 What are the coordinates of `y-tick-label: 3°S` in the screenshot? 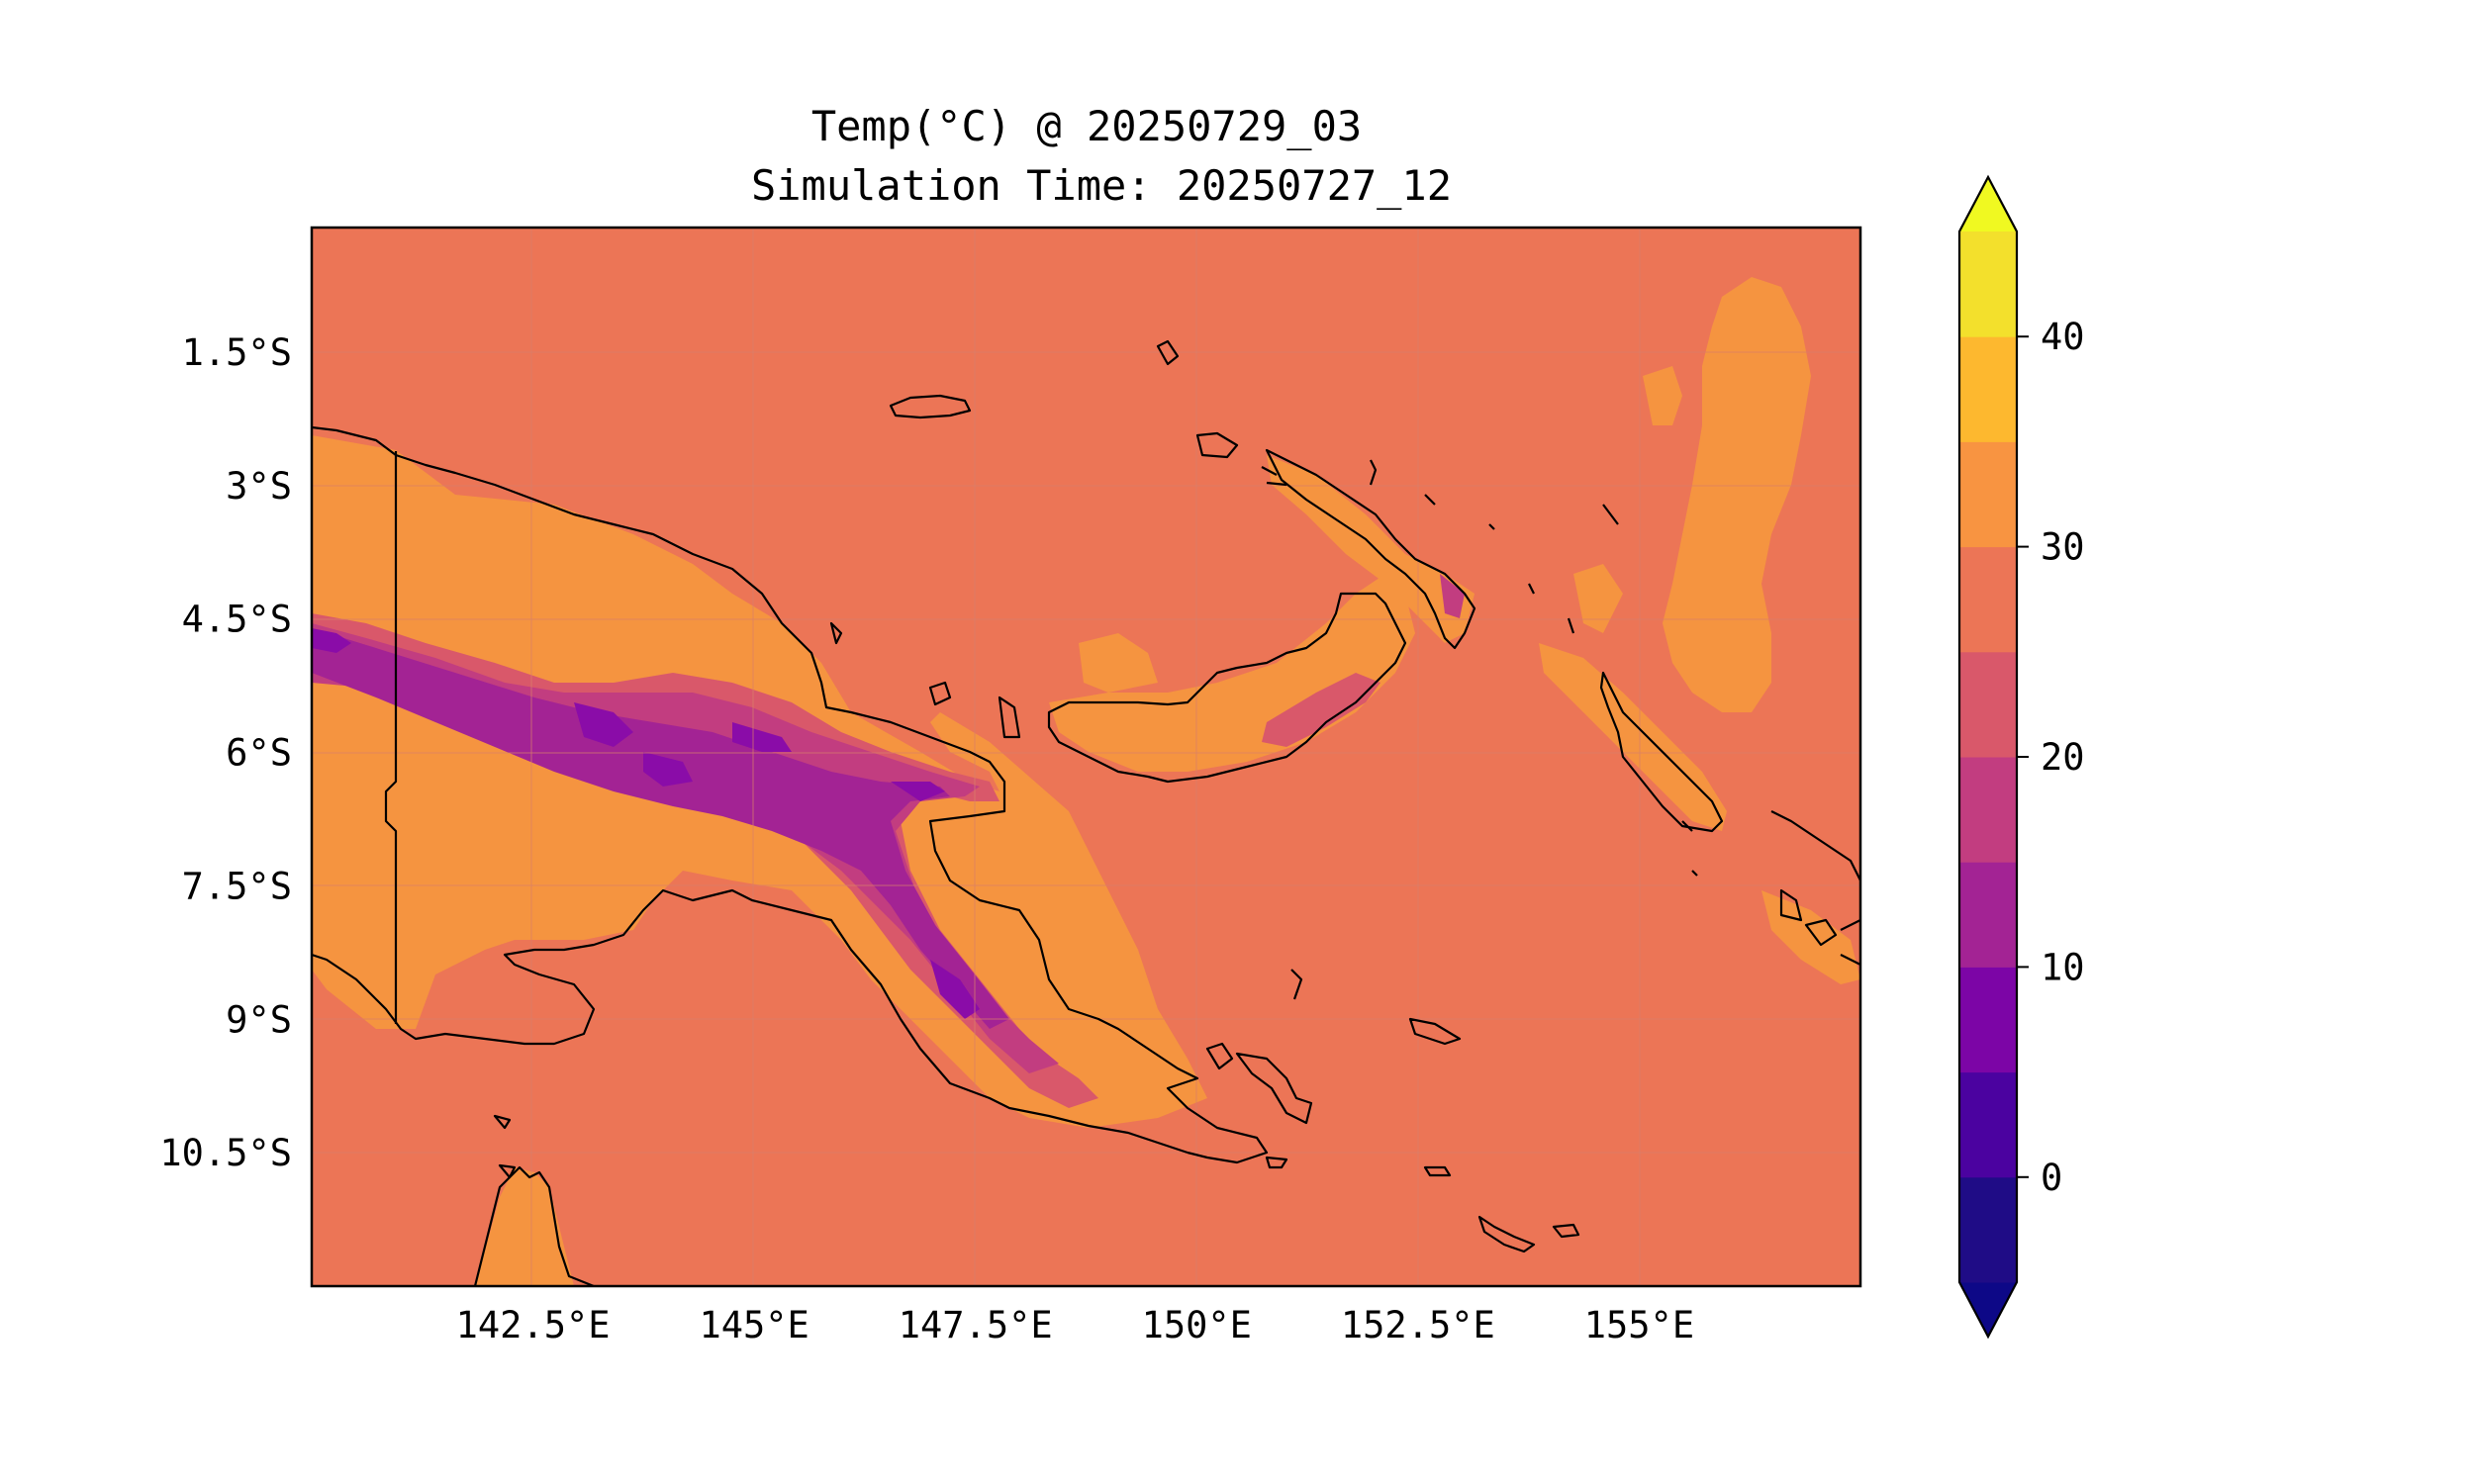 It's located at (259, 486).